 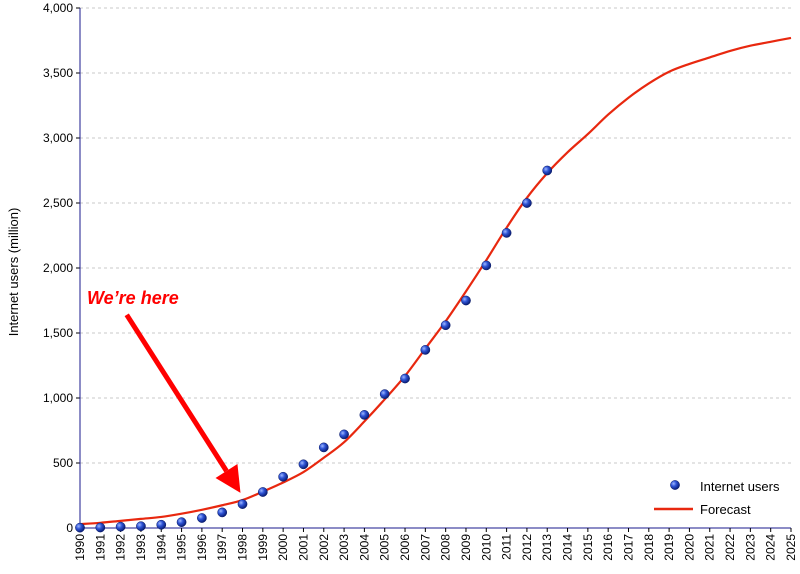 What do you see at coordinates (771, 547) in the screenshot?
I see `x-tick-label: 2024` at bounding box center [771, 547].